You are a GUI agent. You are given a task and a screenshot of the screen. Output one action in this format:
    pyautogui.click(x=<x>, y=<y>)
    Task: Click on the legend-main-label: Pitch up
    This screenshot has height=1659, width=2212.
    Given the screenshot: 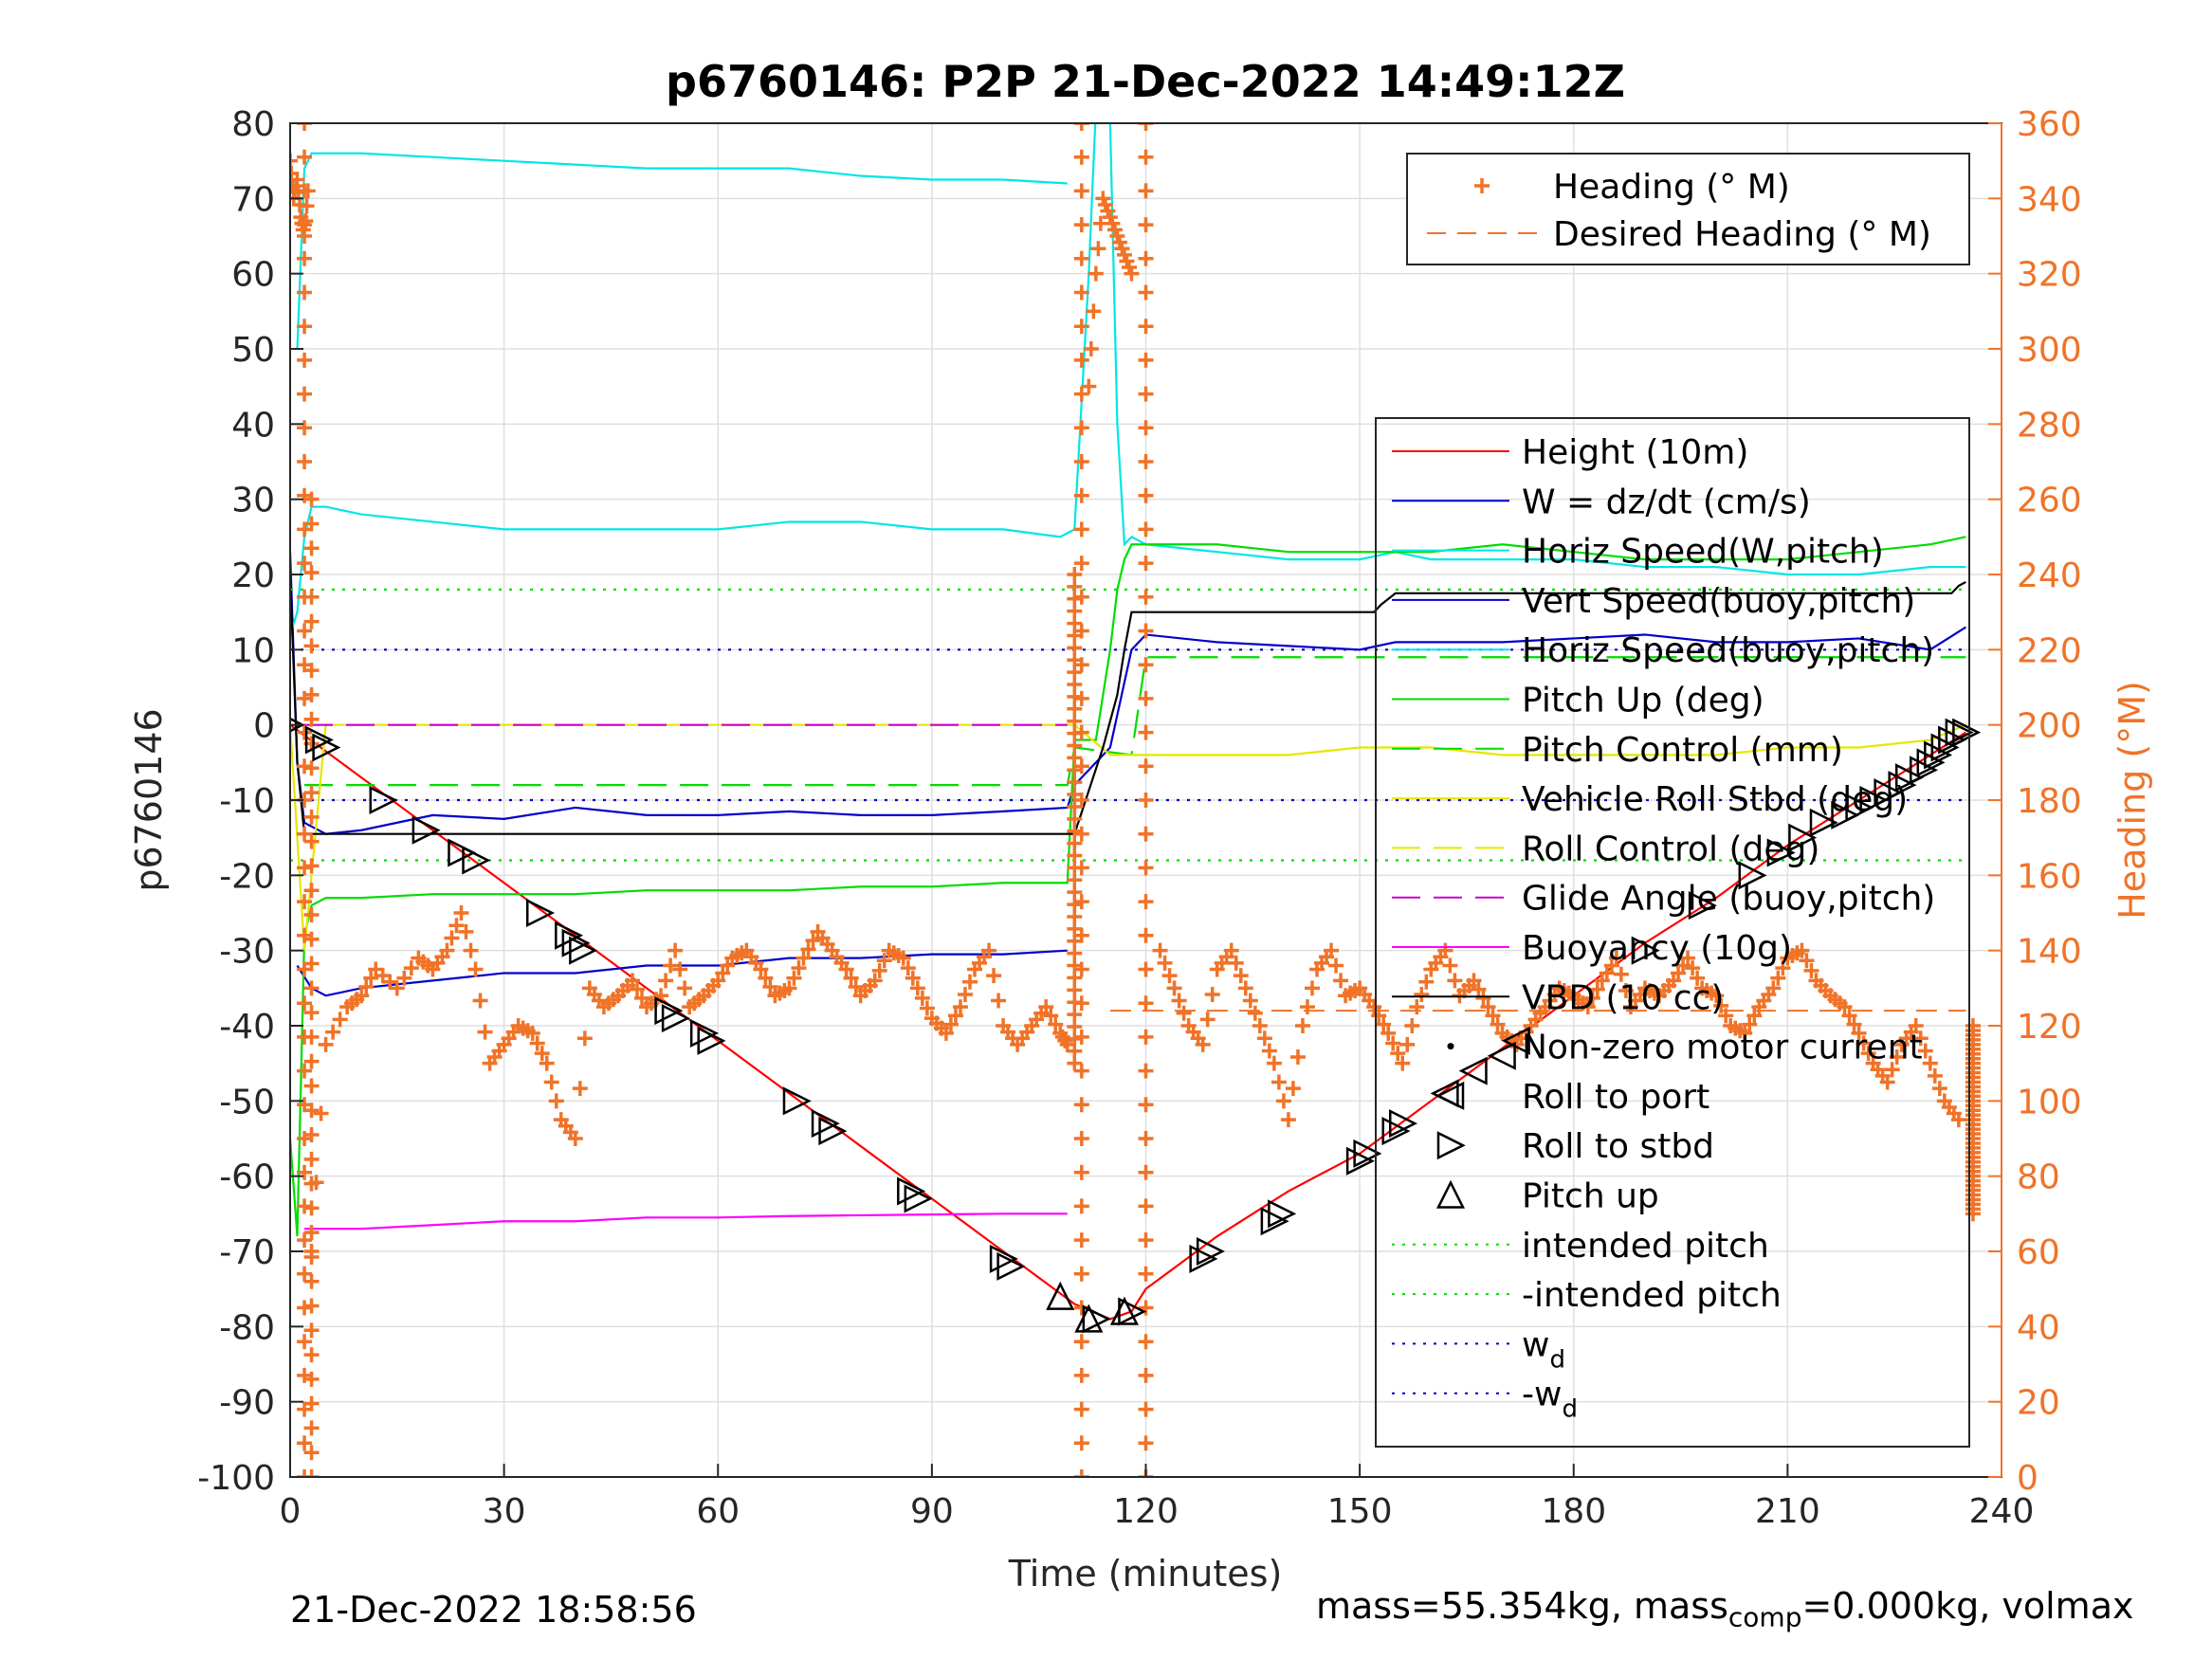 What is the action you would take?
    pyautogui.click(x=1590, y=1196)
    